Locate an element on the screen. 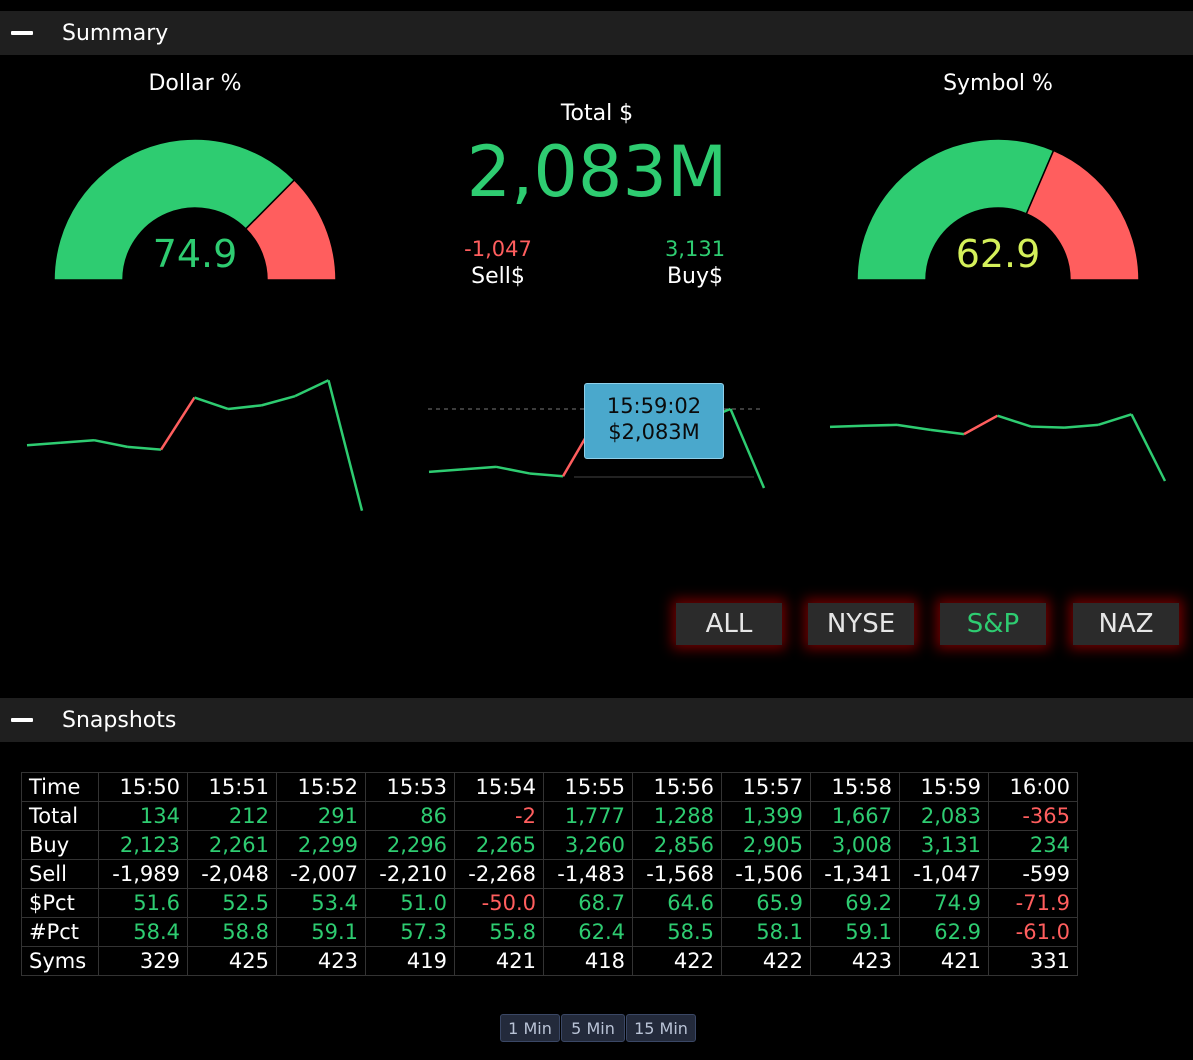  table-cell: 2,856 is located at coordinates (677, 845).